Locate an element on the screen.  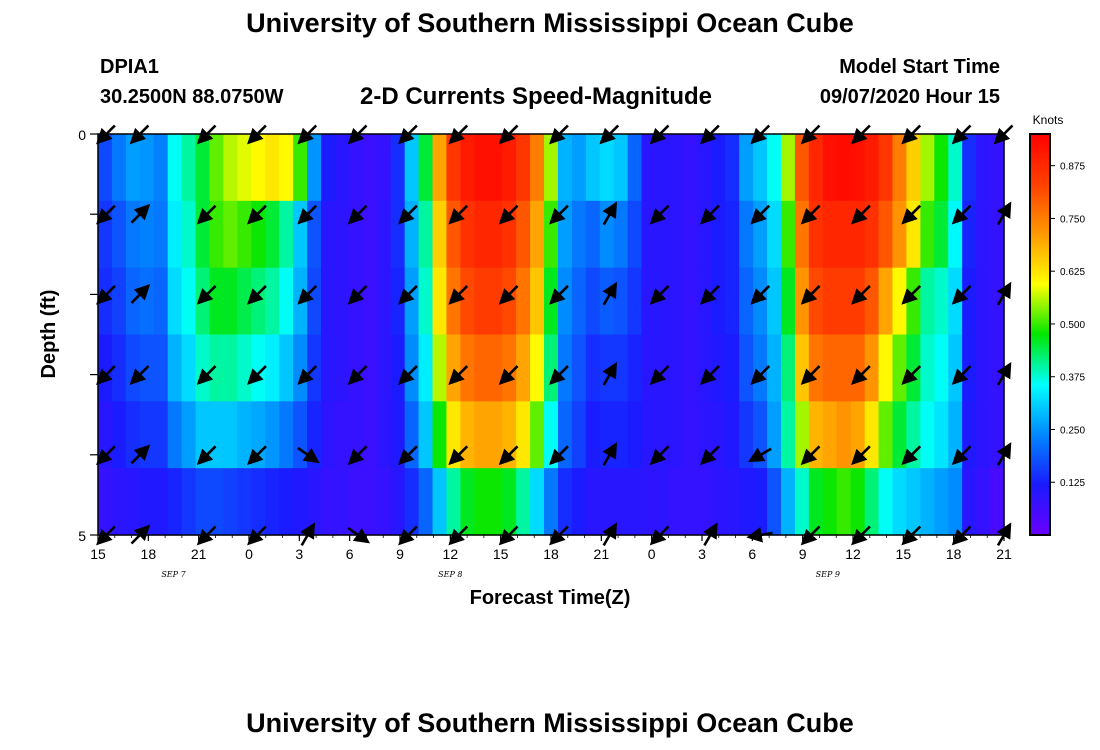
colorbar-tick-label: 0.625 is located at coordinates (1072, 272).